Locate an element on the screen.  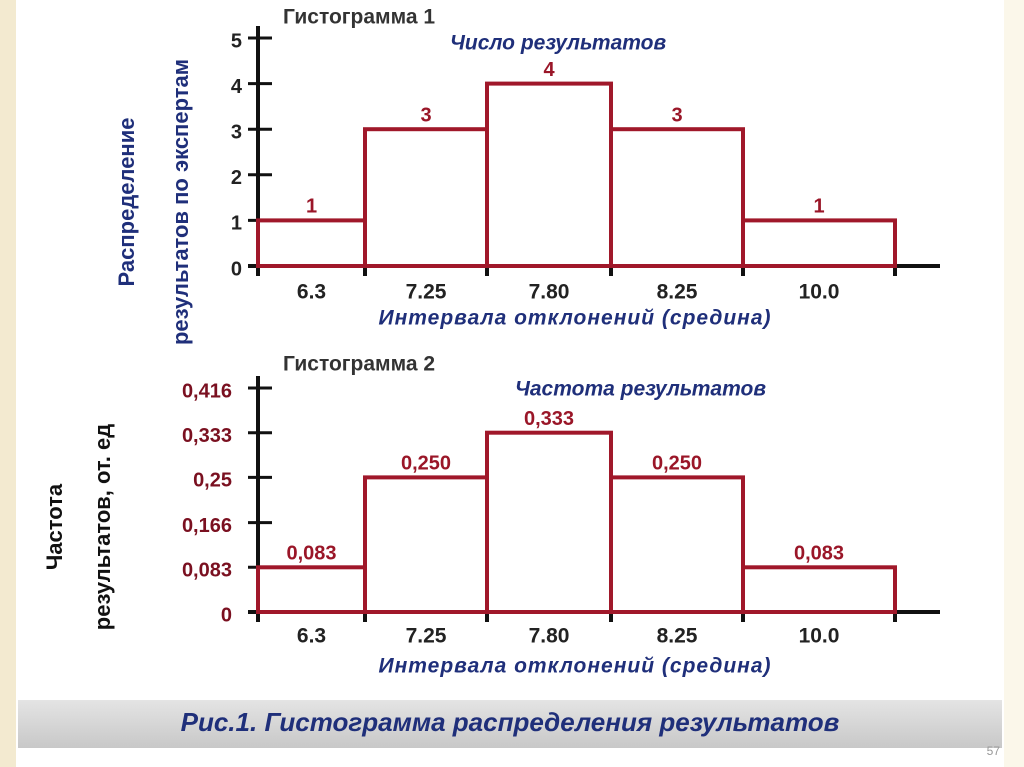
y-tick-label: 0,083 is located at coordinates (207, 571).